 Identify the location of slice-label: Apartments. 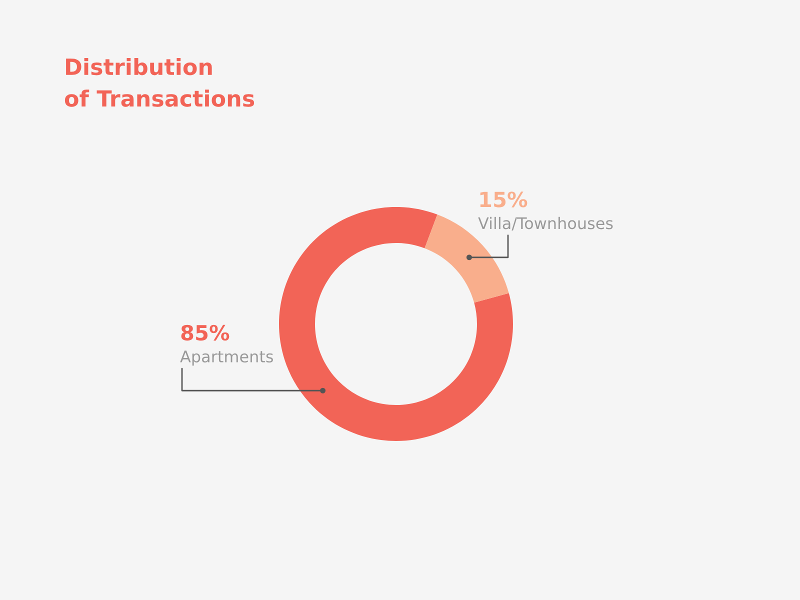
(226, 358).